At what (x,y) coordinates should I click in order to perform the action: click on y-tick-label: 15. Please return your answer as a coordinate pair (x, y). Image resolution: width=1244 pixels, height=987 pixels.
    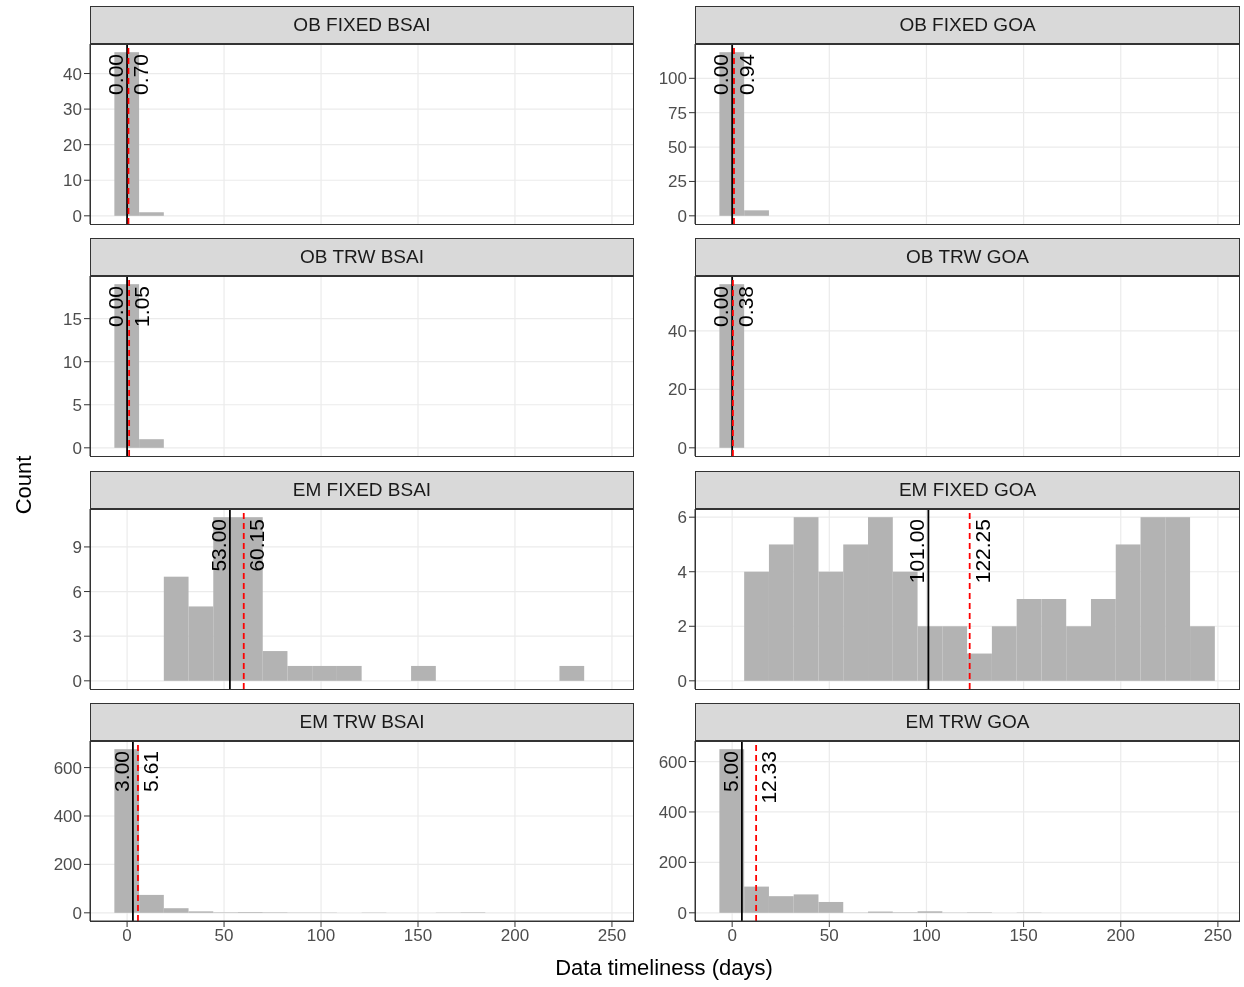
    Looking at the image, I should click on (72, 319).